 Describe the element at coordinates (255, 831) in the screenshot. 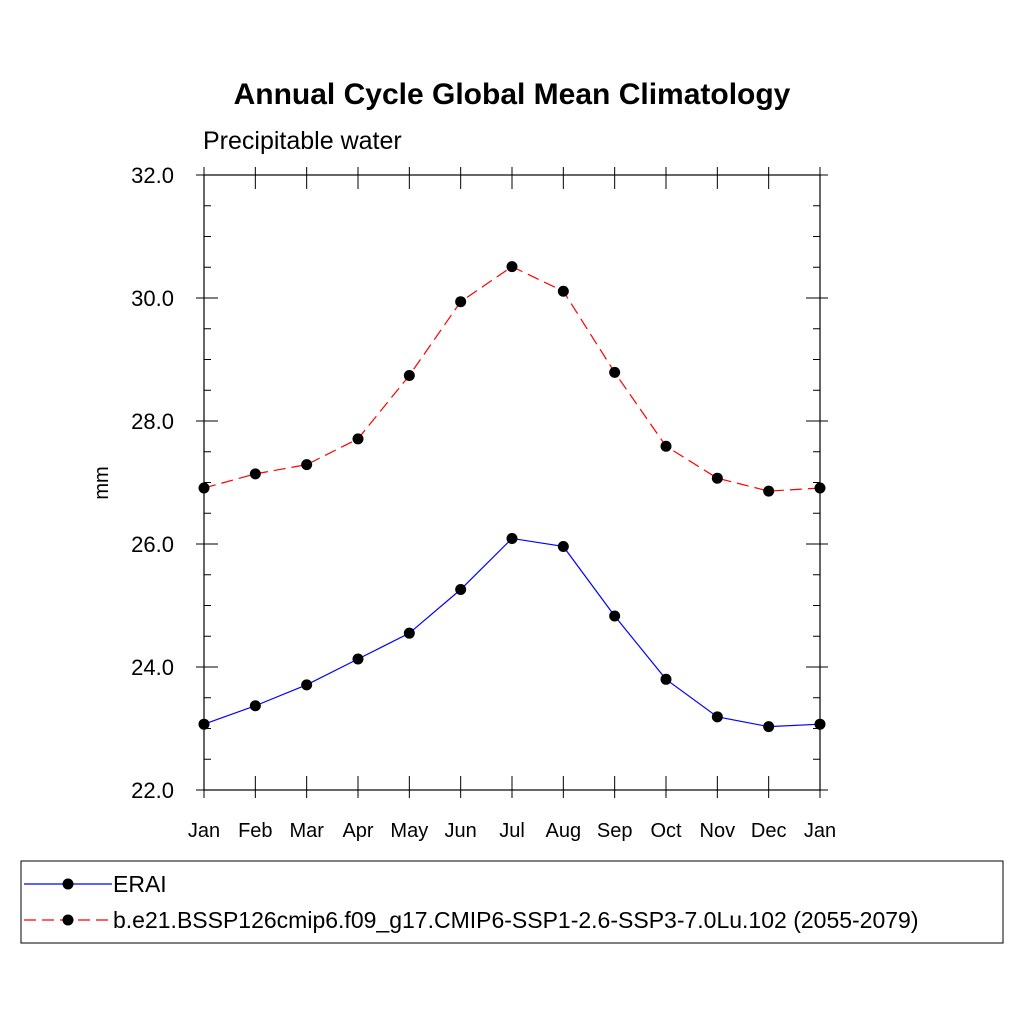

I see `x-tick-label: Feb` at that location.